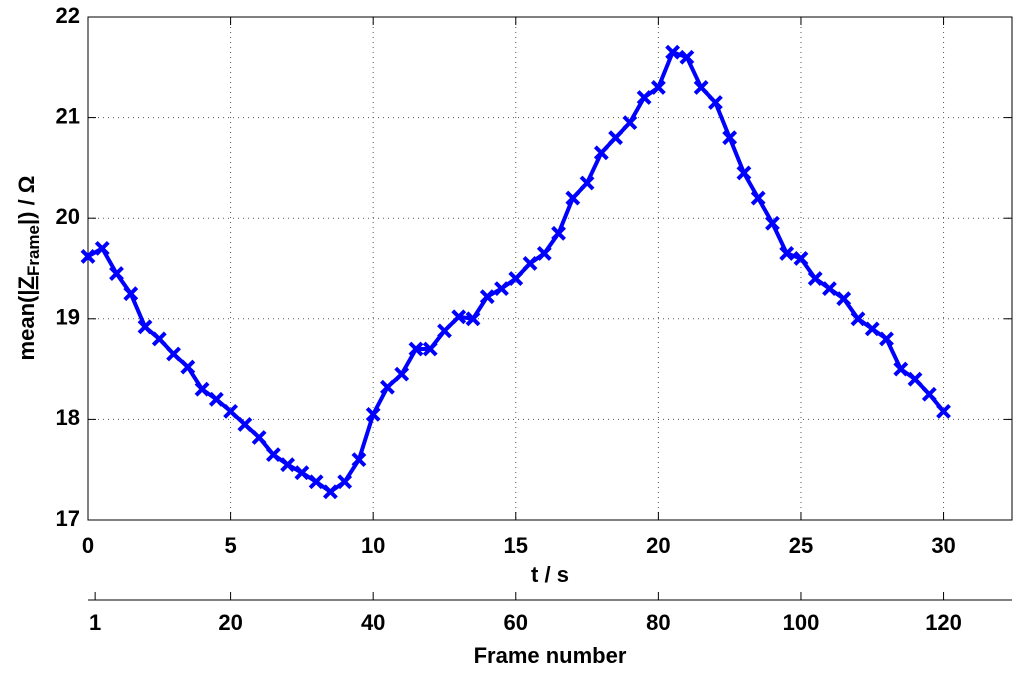  What do you see at coordinates (373, 545) in the screenshot?
I see `x-tick-label: 10` at bounding box center [373, 545].